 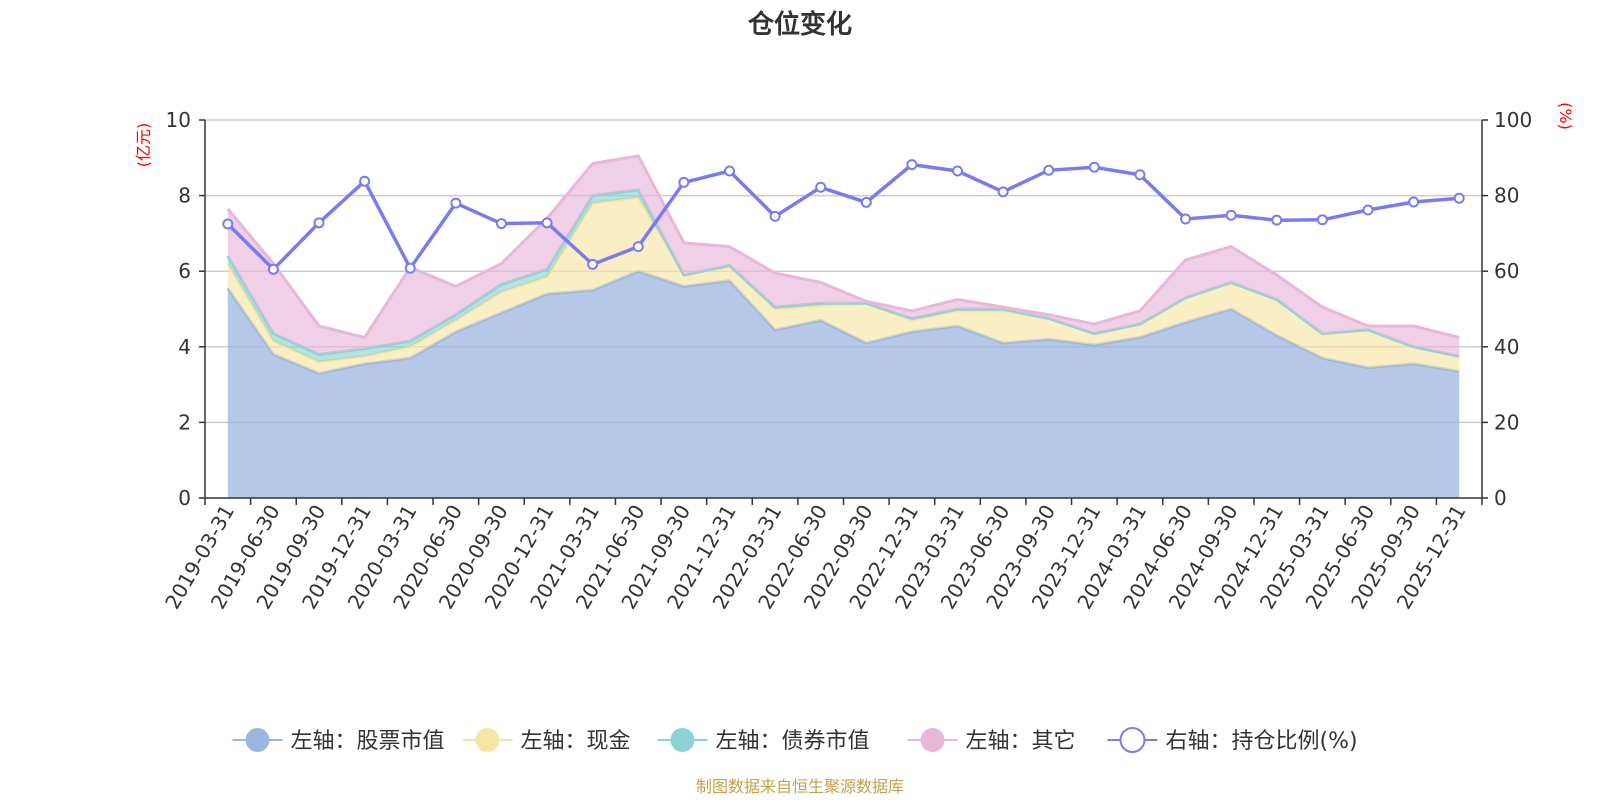 I want to click on legend-item: 左轴：股票市值, so click(x=338, y=741).